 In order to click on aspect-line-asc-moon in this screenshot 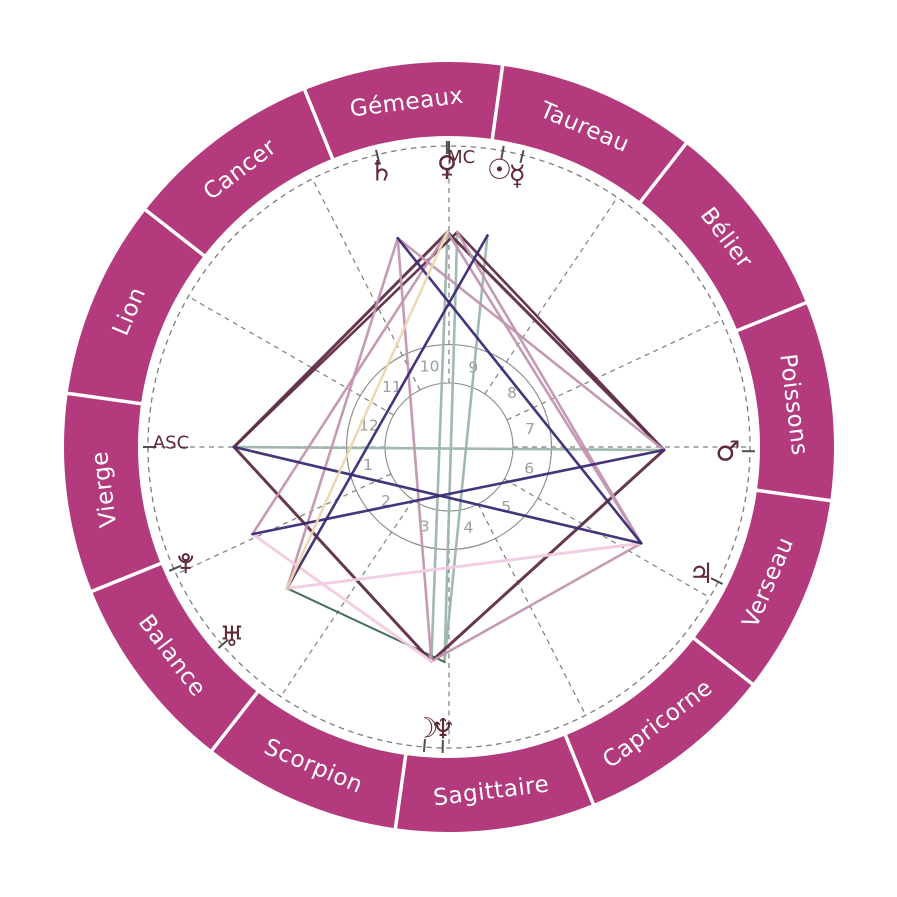, I will do `click(332, 554)`.